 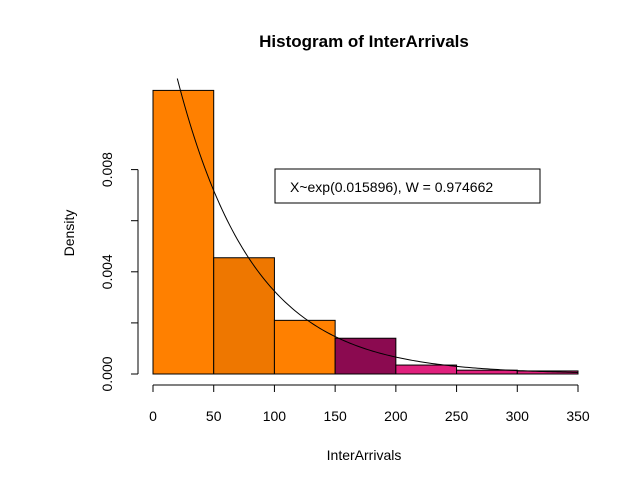 I want to click on legend-box: X~exp(0.015896), W = 0.974662, so click(x=407, y=186).